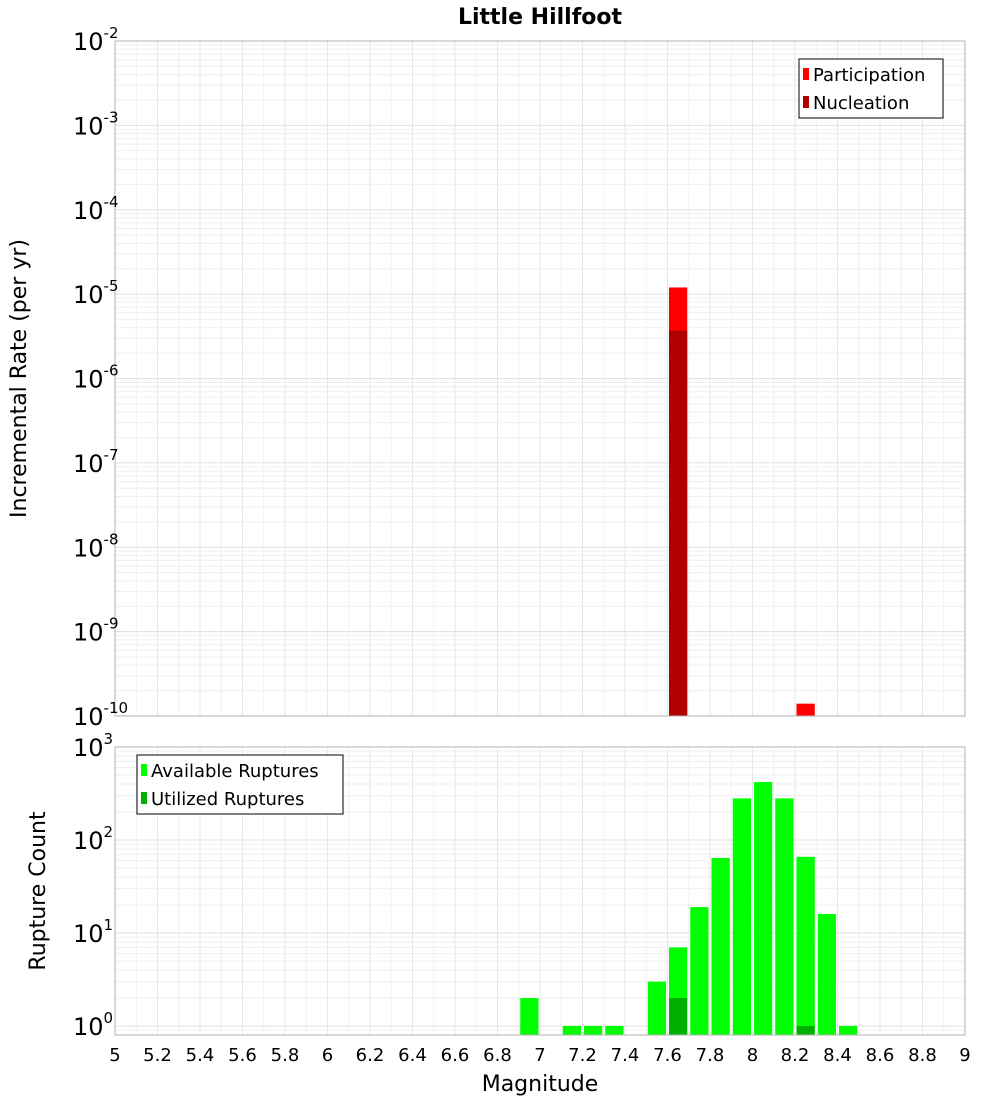 The image size is (1000, 1104). I want to click on chart-title: Little Hillfoot, so click(540, 17).